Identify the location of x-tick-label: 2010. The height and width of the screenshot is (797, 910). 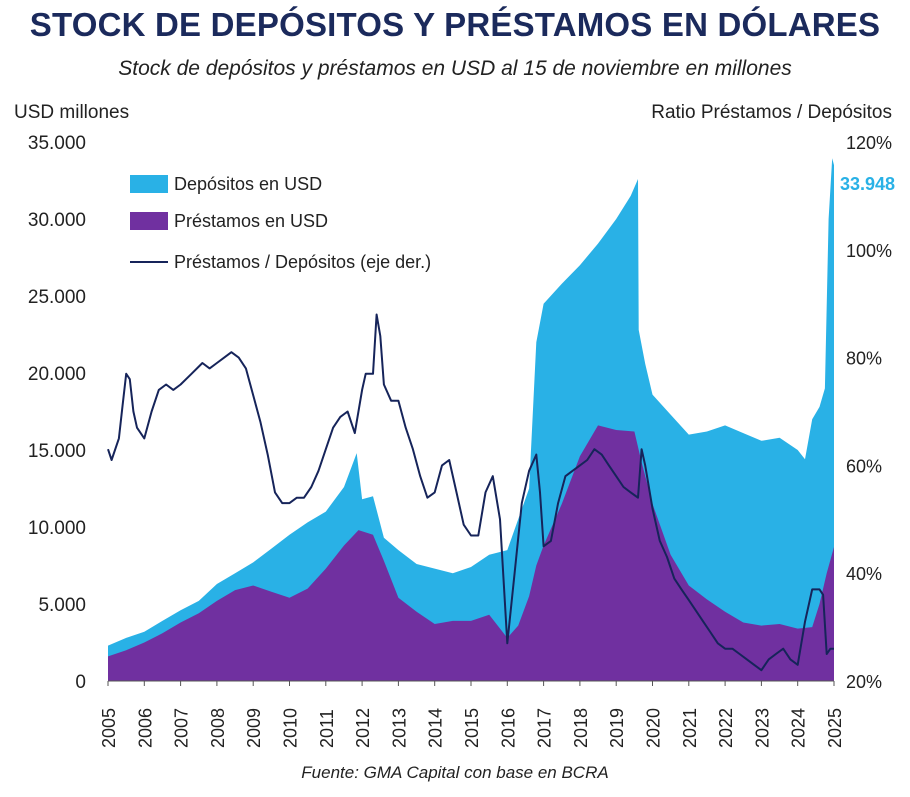
(291, 728).